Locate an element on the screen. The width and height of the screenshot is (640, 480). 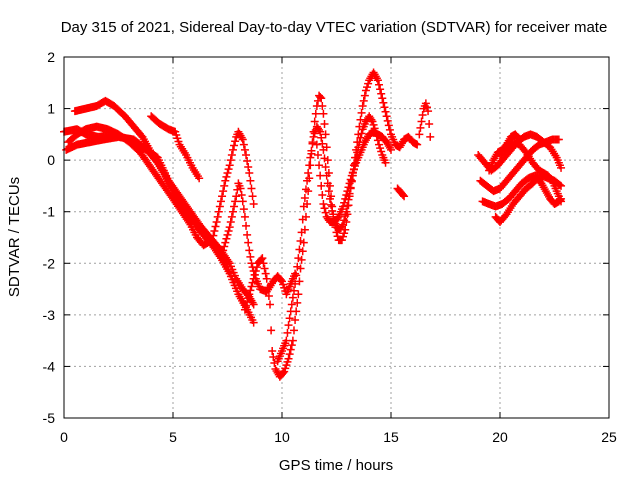
x-tick-label: 5 is located at coordinates (173, 437).